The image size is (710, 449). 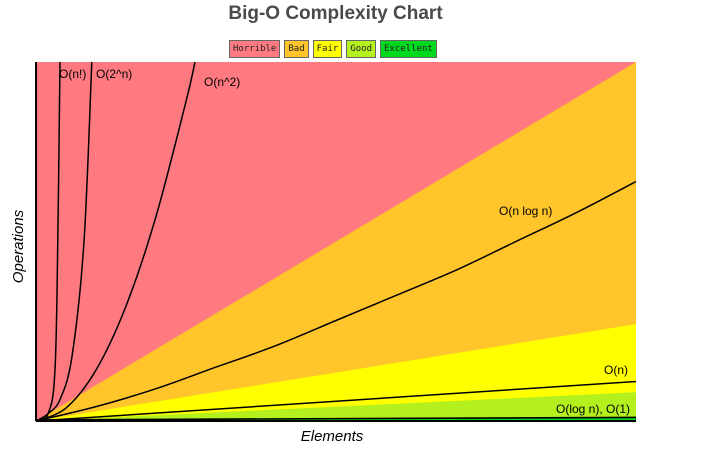 I want to click on curve-label-6: O(log n), O(1), so click(x=593, y=409).